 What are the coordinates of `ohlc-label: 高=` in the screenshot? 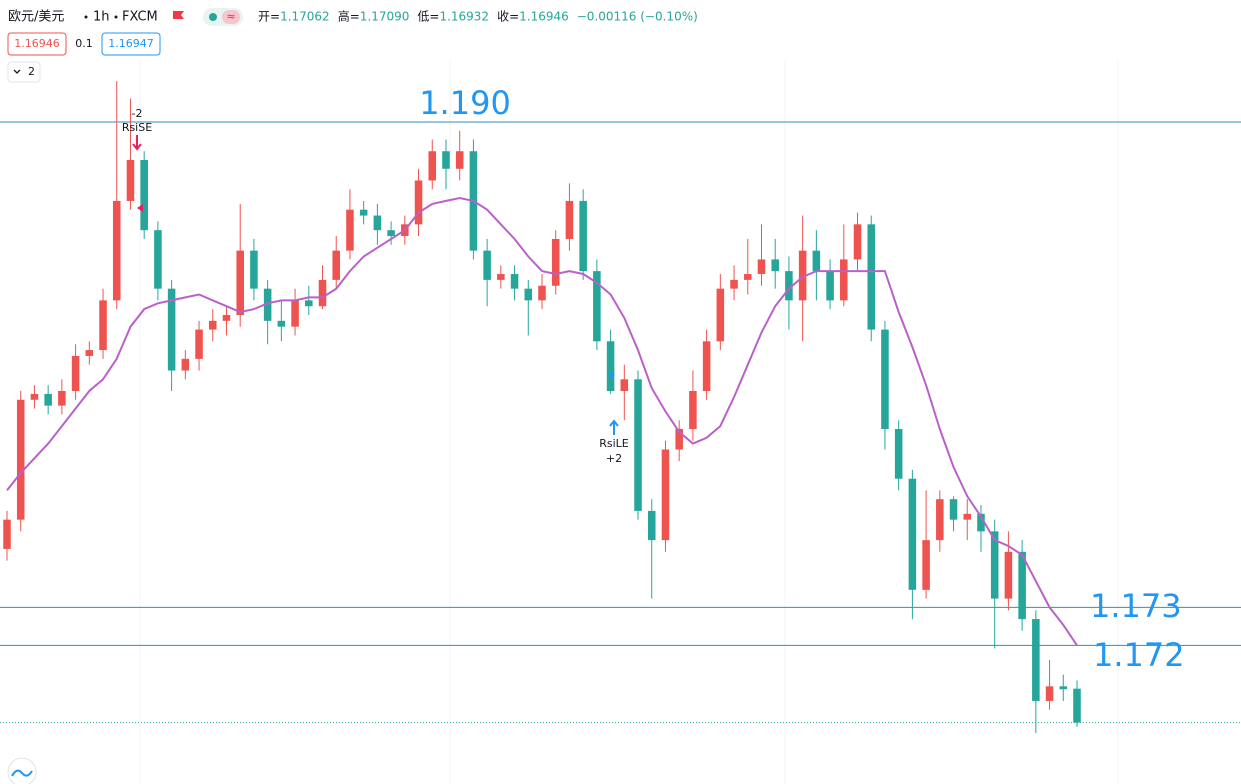 It's located at (349, 16).